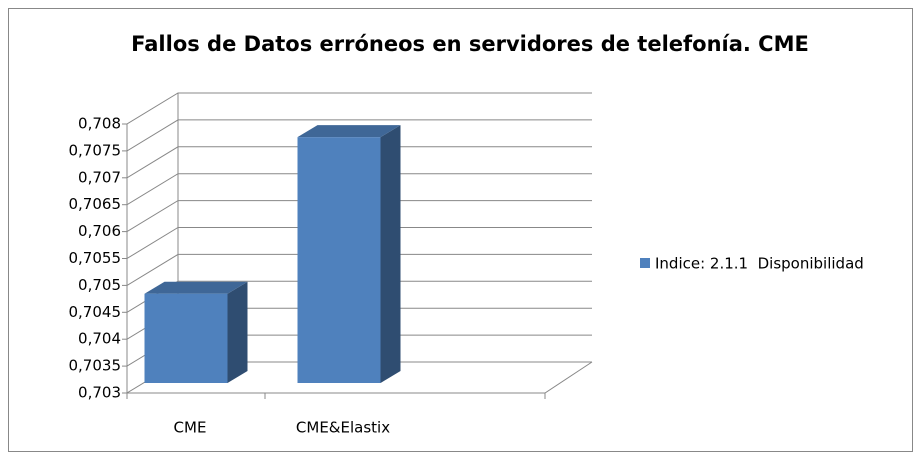  What do you see at coordinates (343, 428) in the screenshot?
I see `x-tick-label: CME&Elastix` at bounding box center [343, 428].